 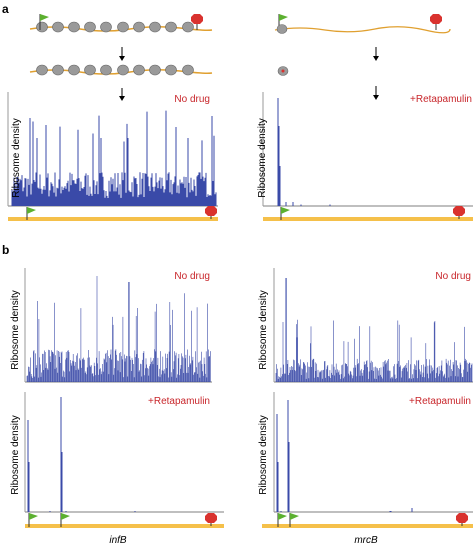 I want to click on plot-b-mrcb-no-drug: Ribosome density No drug, so click(x=365, y=325).